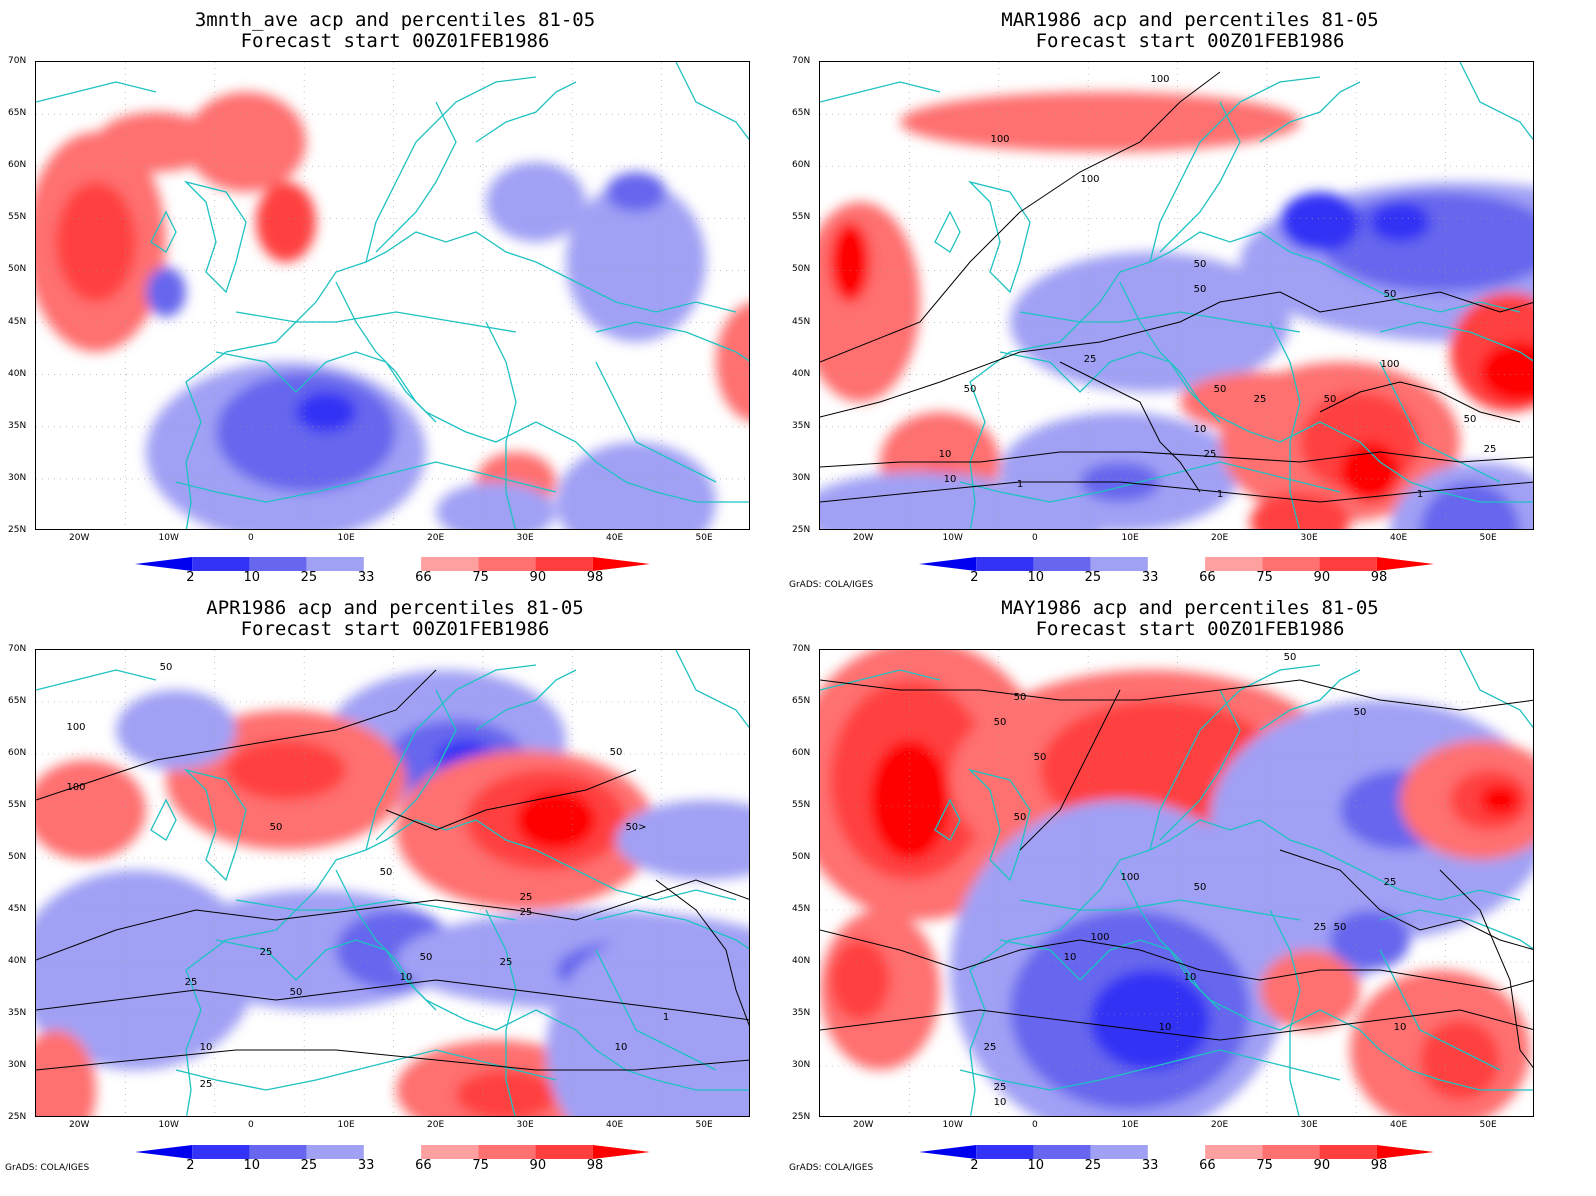  What do you see at coordinates (595, 577) in the screenshot?
I see `colorbar-label: 98` at bounding box center [595, 577].